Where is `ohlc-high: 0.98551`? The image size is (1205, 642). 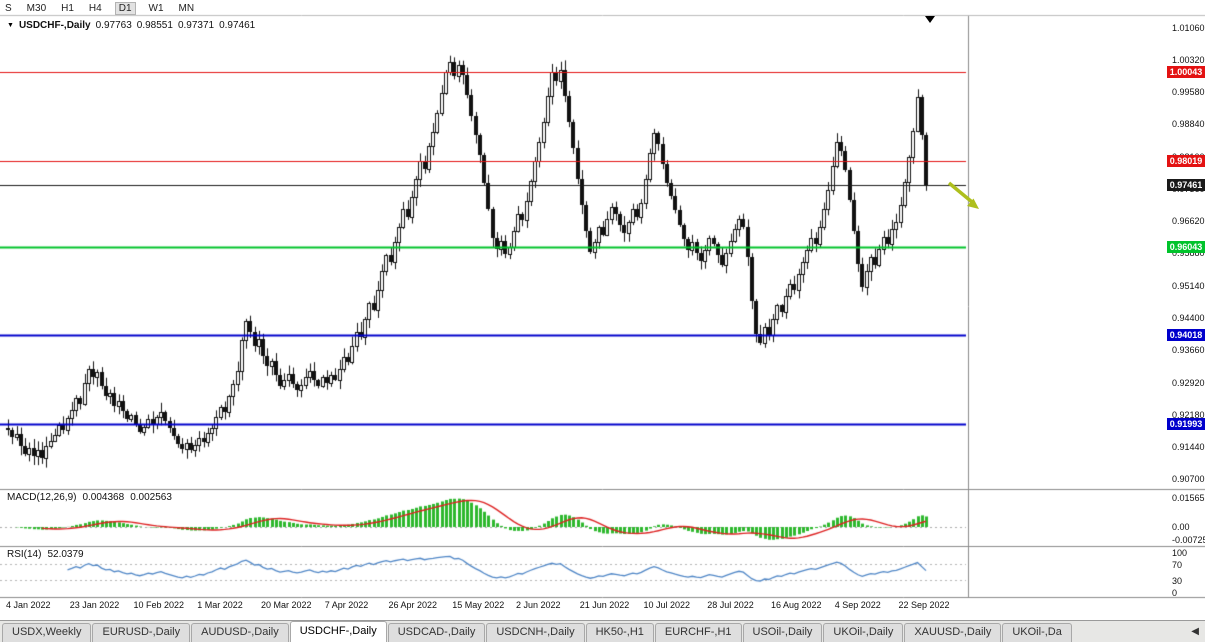 ohlc-high: 0.98551 is located at coordinates (154, 25).